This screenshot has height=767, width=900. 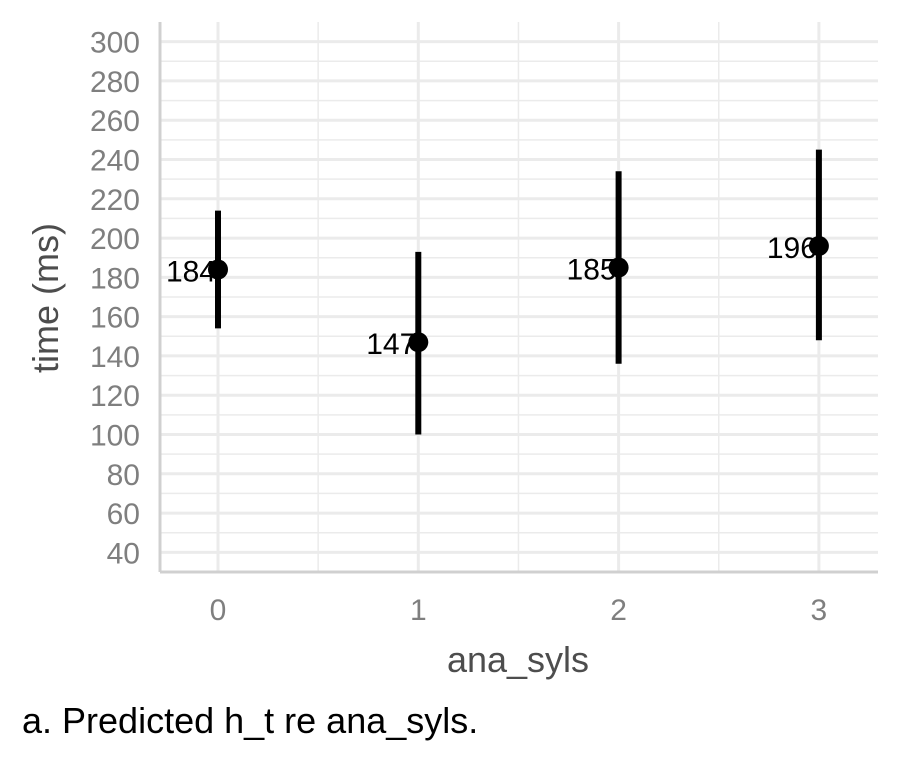 What do you see at coordinates (115, 436) in the screenshot?
I see `y-tick-label: 100` at bounding box center [115, 436].